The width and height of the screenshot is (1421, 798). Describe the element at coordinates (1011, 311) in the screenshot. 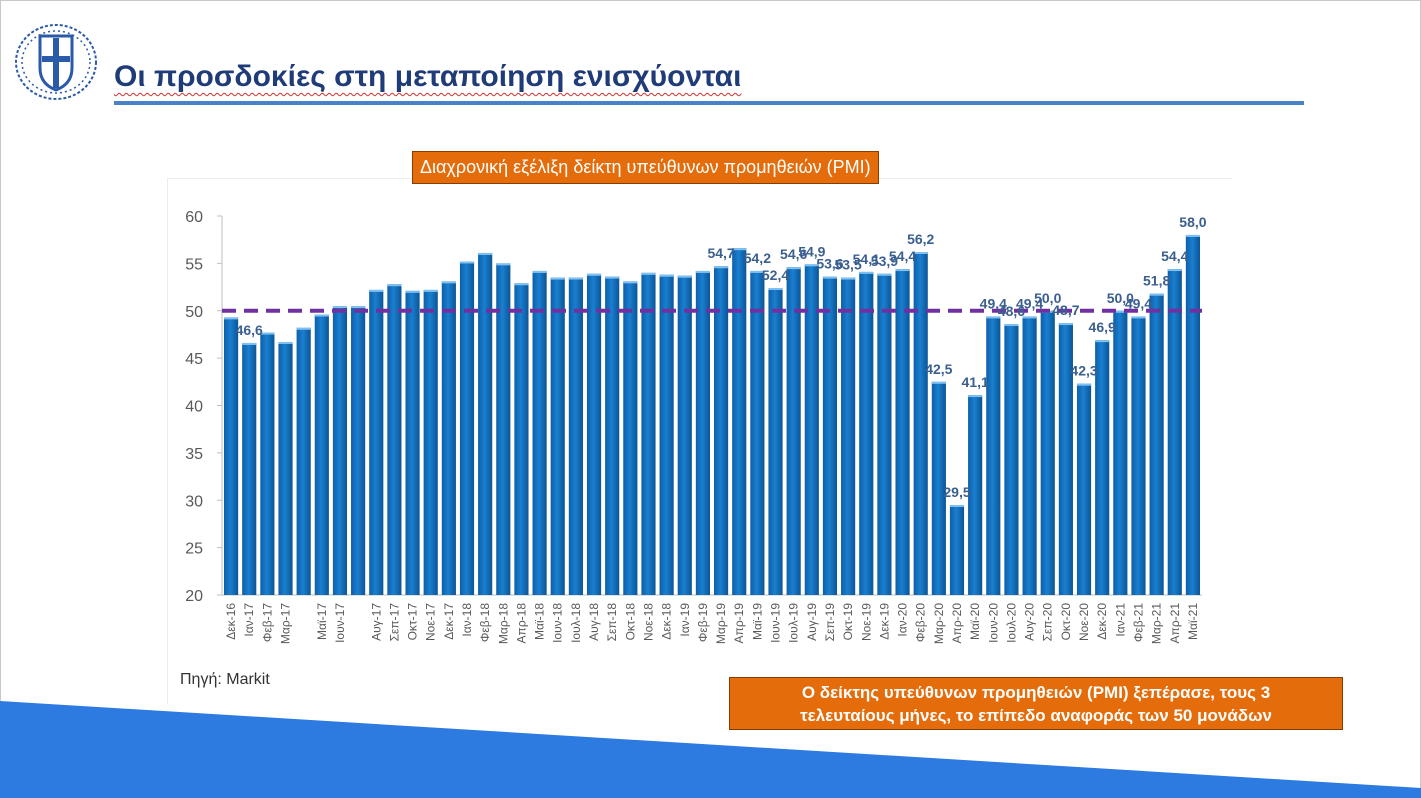

I see `data-label: 48,6` at that location.